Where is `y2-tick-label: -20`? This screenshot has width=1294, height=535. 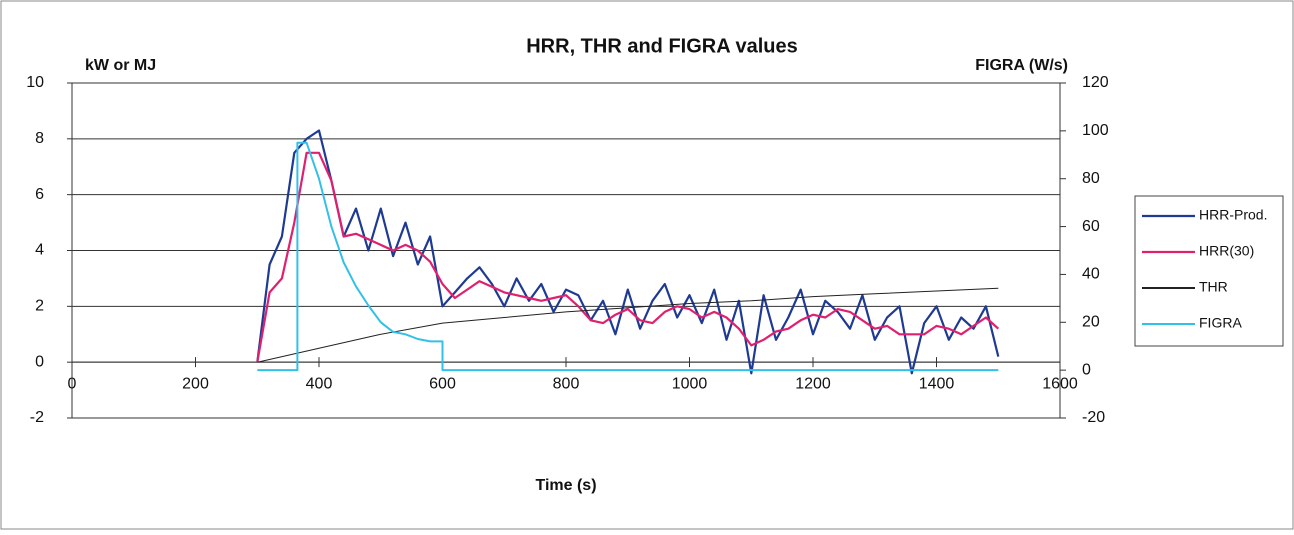
y2-tick-label: -20 is located at coordinates (1093, 417).